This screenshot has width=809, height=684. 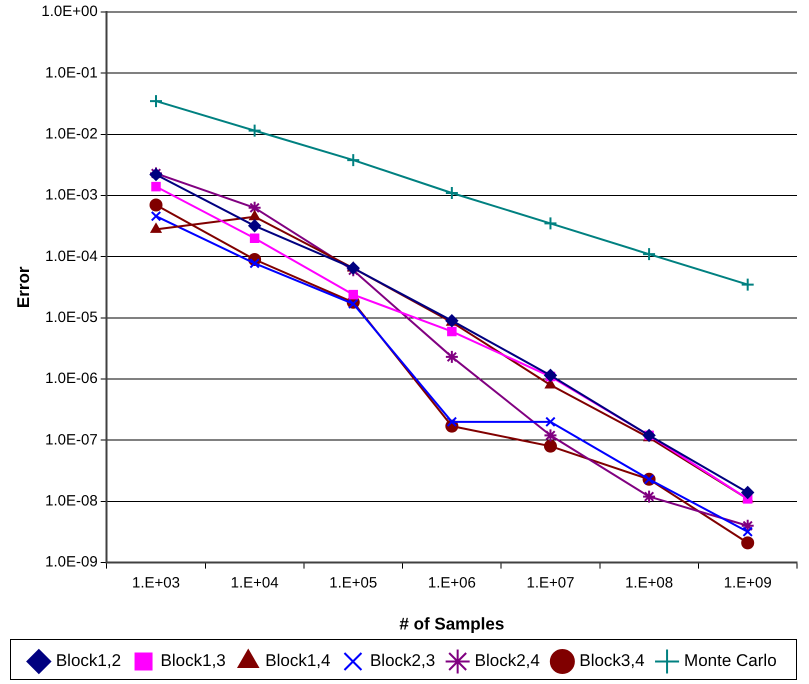 I want to click on y-tick-label: 1.0E+00, so click(x=69, y=11).